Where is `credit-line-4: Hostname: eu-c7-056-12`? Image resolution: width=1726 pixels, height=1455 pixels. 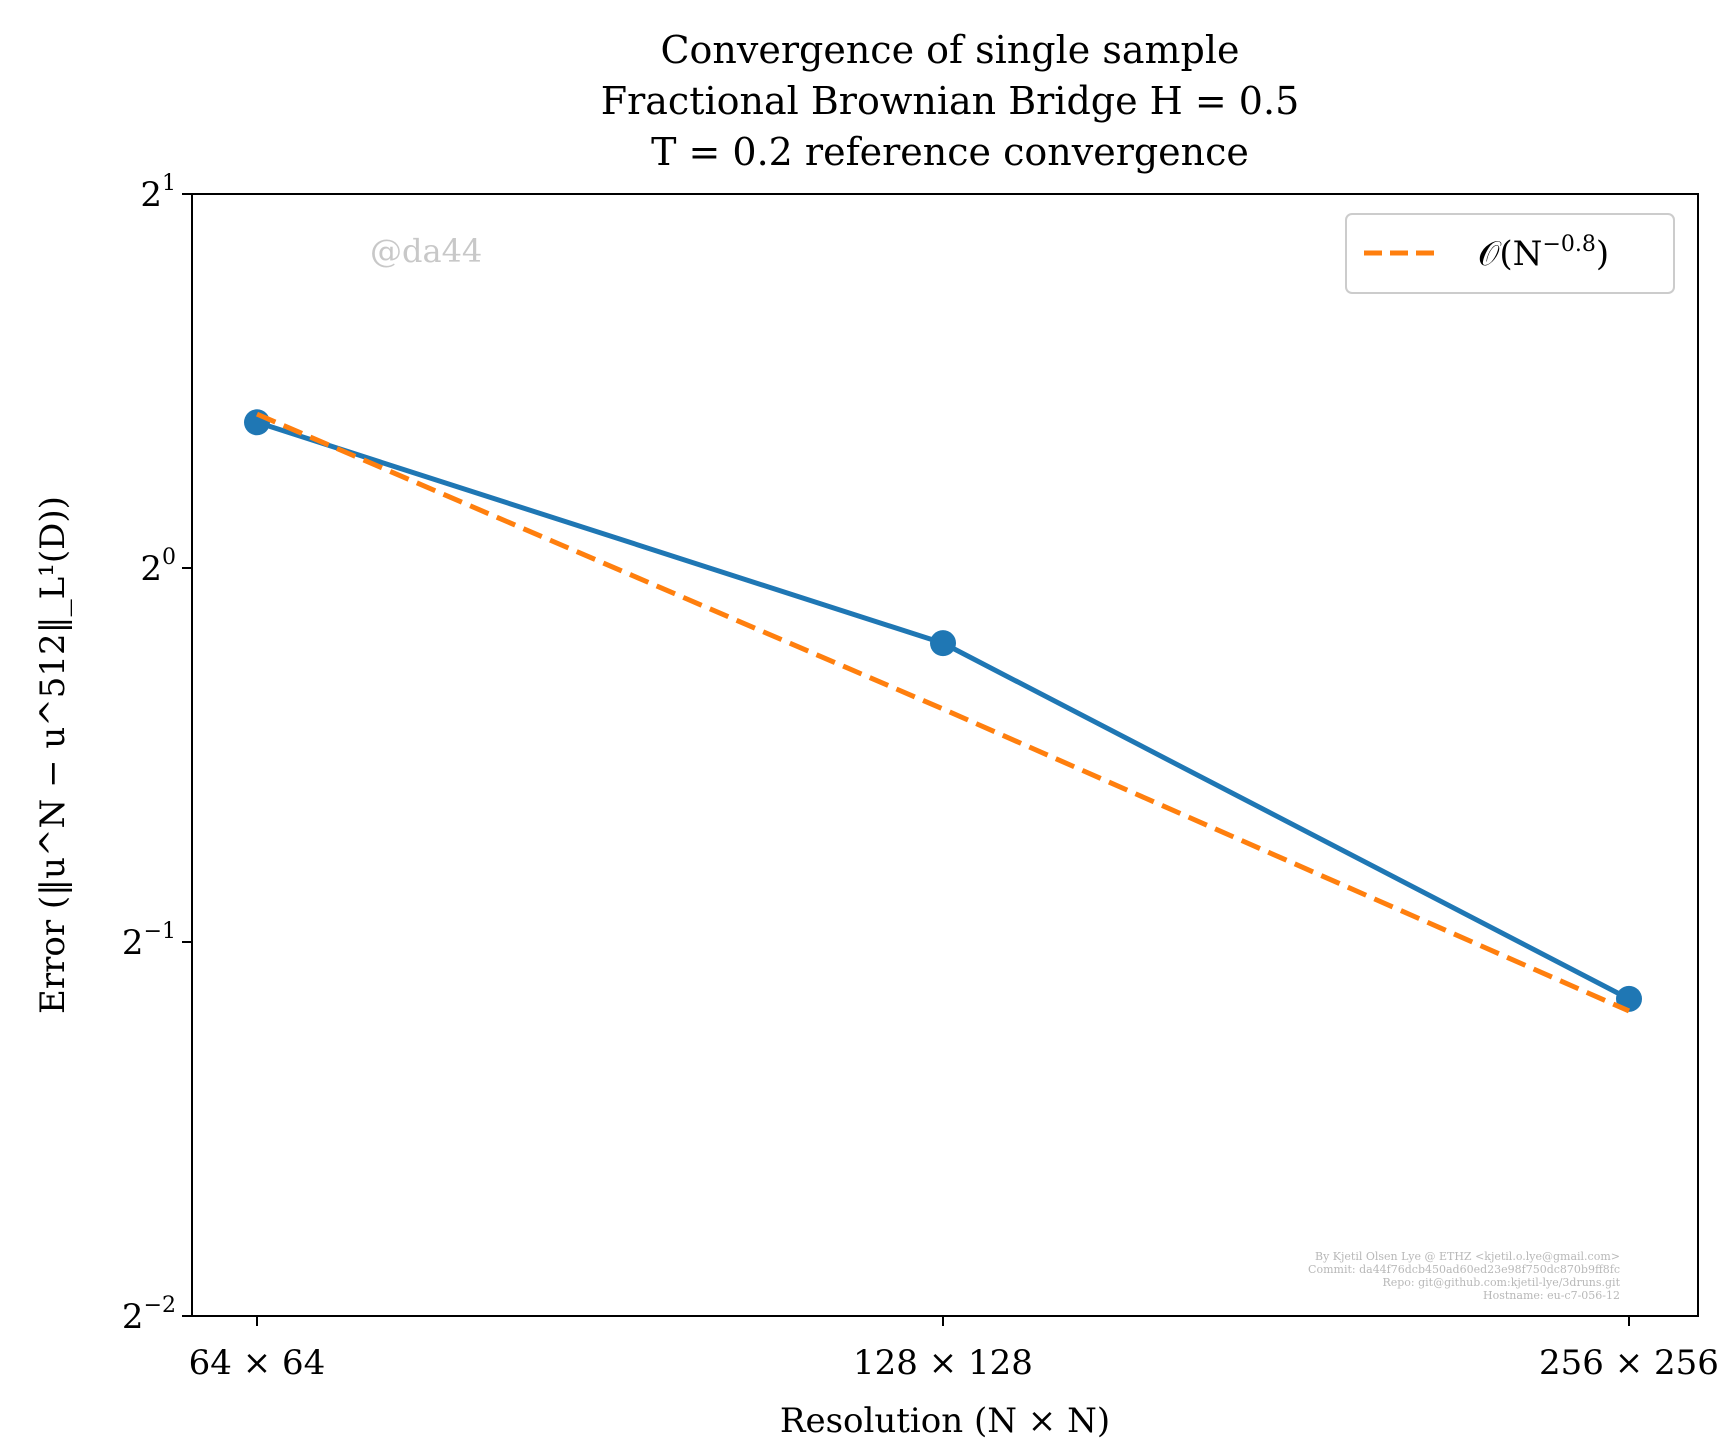 credit-line-4: Hostname: eu-c7-056-12 is located at coordinates (1551, 1295).